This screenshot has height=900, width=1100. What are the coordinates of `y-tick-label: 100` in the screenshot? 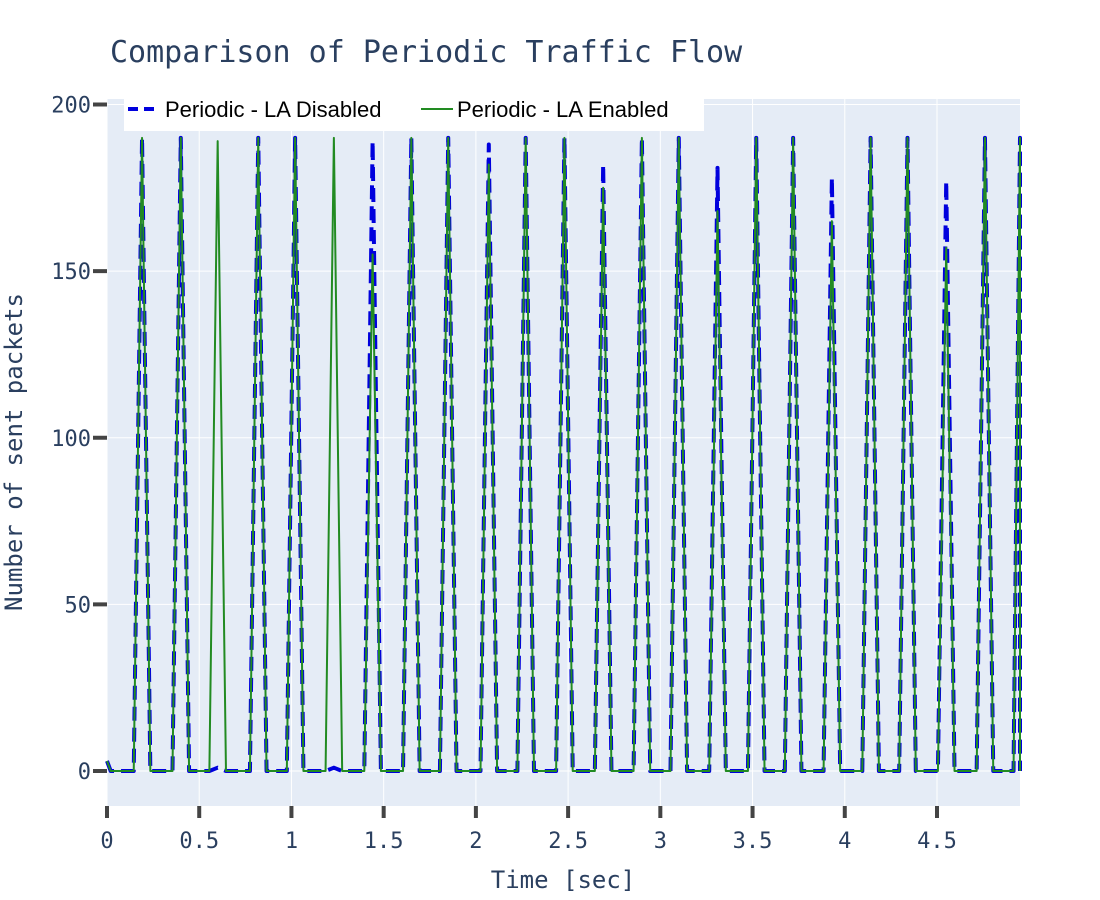 It's located at (71, 439).